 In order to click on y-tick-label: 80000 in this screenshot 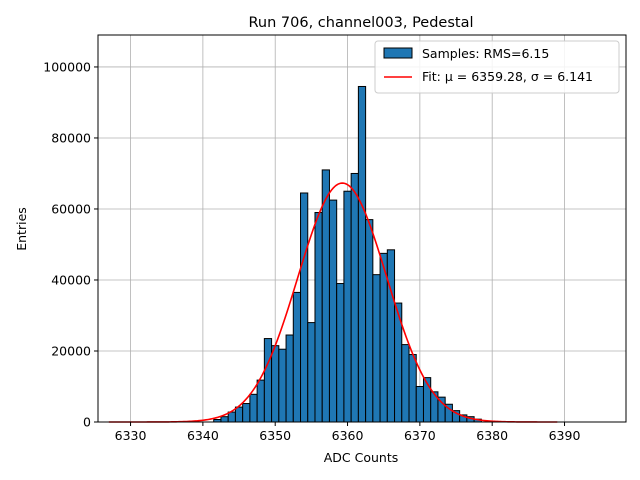, I will do `click(71, 137)`.